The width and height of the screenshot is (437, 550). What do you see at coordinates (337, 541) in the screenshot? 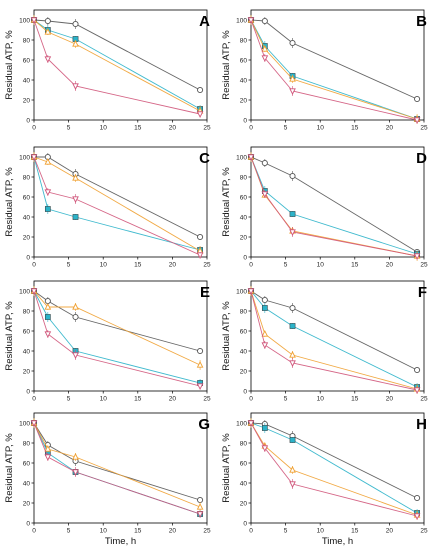
I see `x-axis-label: Time, h` at bounding box center [337, 541].